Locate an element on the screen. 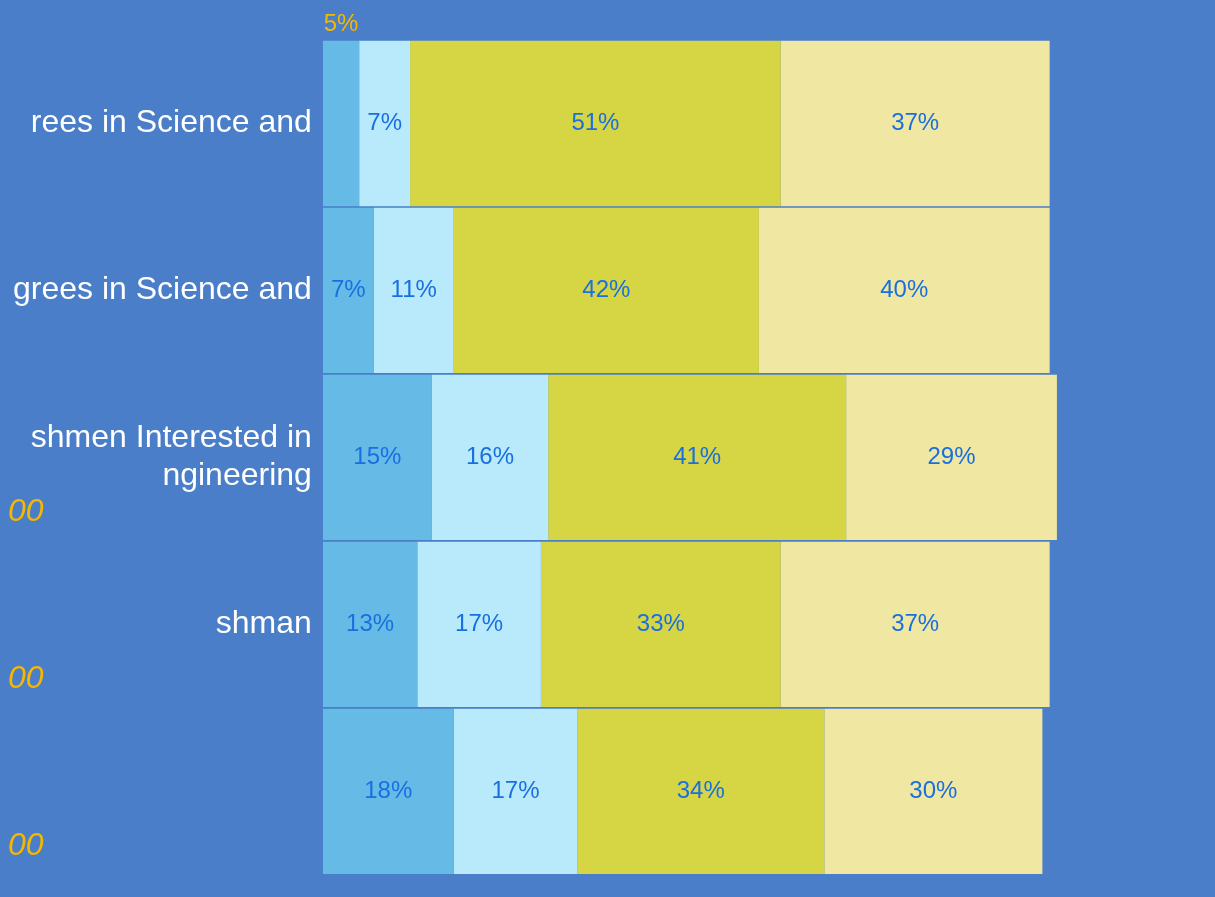  data-label: 40% is located at coordinates (904, 289).